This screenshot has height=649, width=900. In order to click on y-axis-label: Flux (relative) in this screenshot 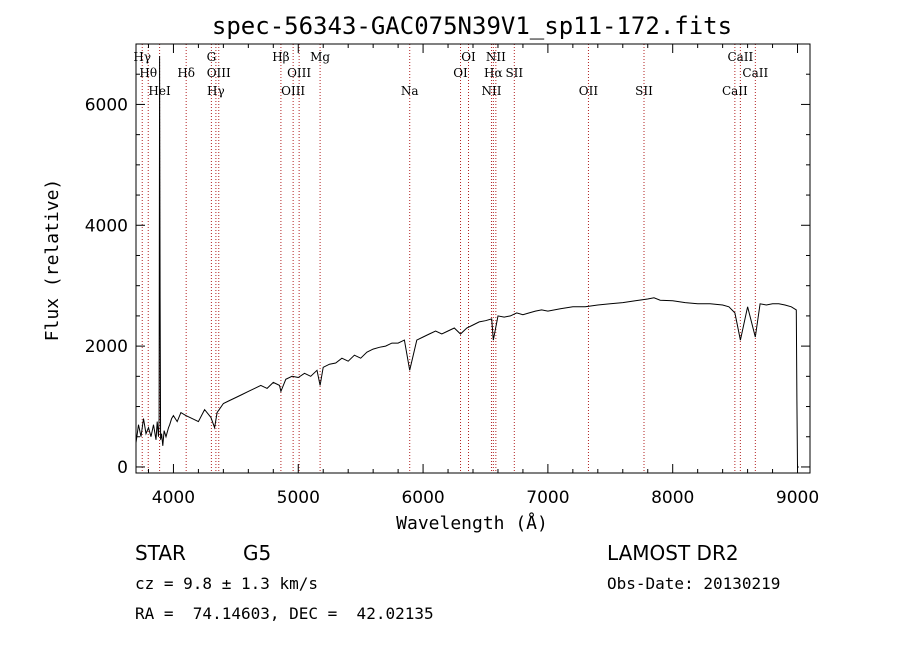, I will do `click(52, 260)`.